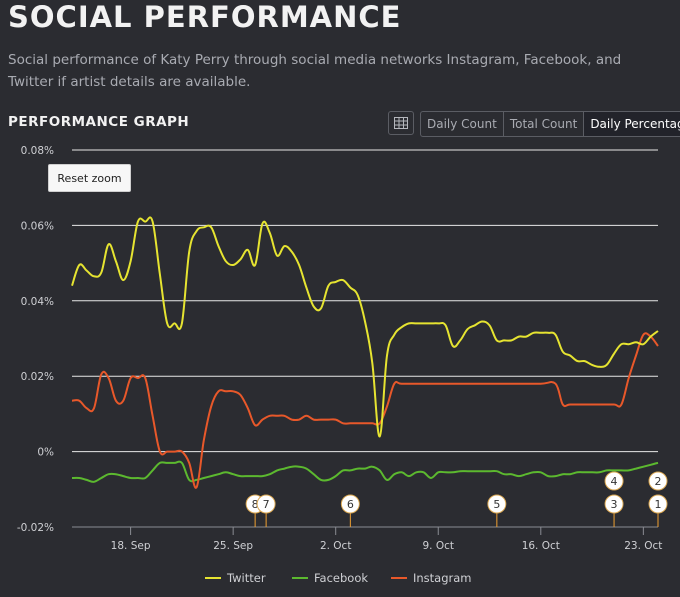  What do you see at coordinates (643, 546) in the screenshot?
I see `x-tick-label: 23. Oct` at bounding box center [643, 546].